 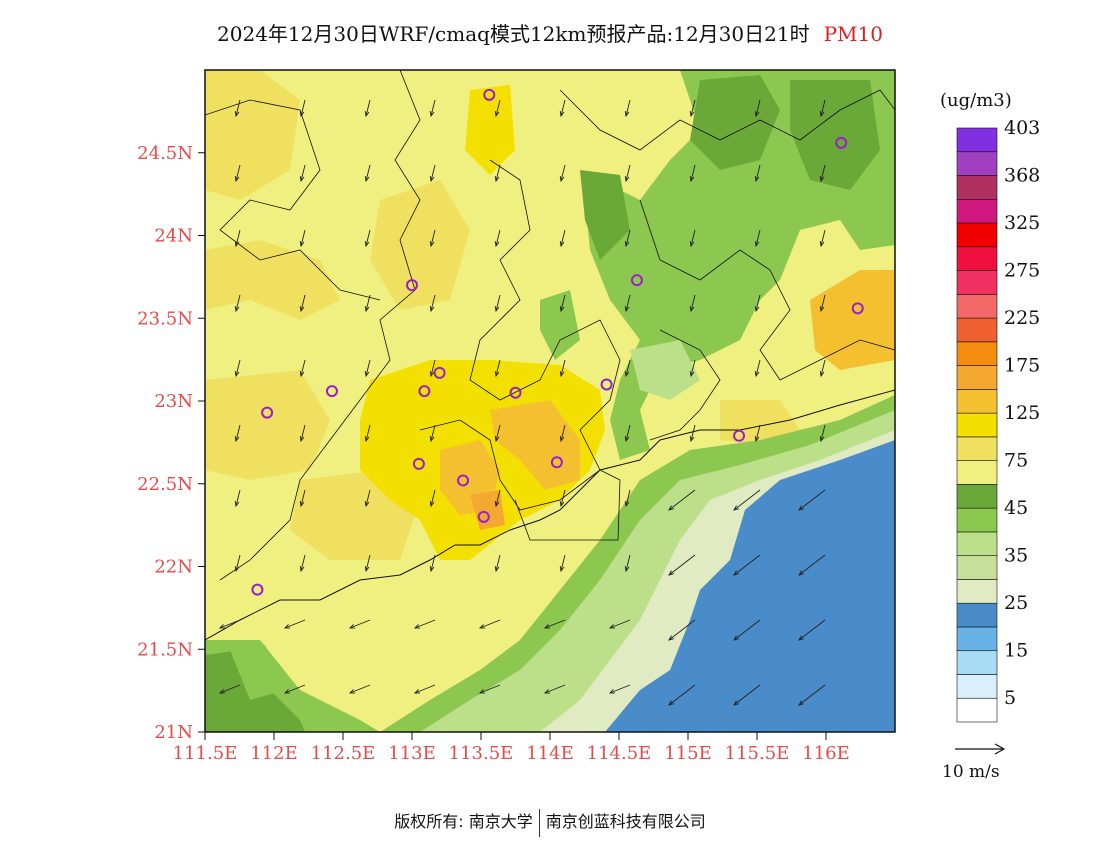 What do you see at coordinates (320, 325) in the screenshot?
I see `boundary-a` at bounding box center [320, 325].